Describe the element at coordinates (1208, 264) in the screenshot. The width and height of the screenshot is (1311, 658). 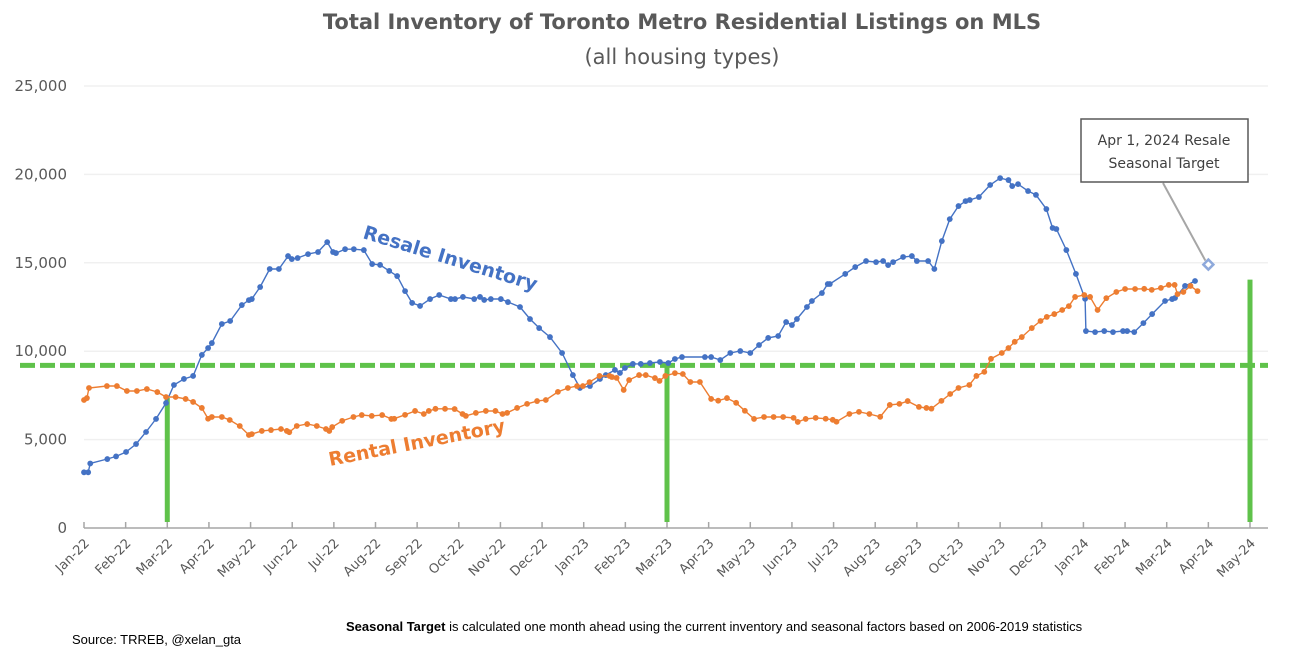
I see `target-diamond-marker` at that location.